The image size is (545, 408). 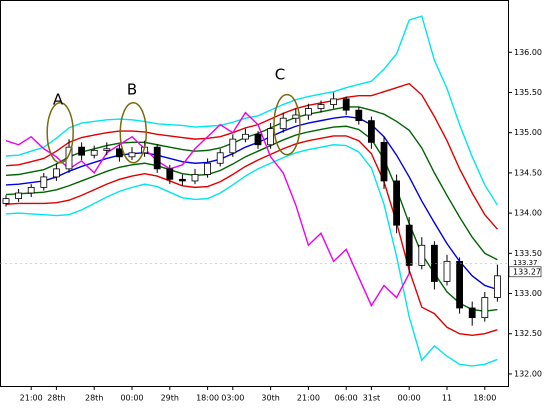 I want to click on y-tick-label: 136.00, so click(x=528, y=52).